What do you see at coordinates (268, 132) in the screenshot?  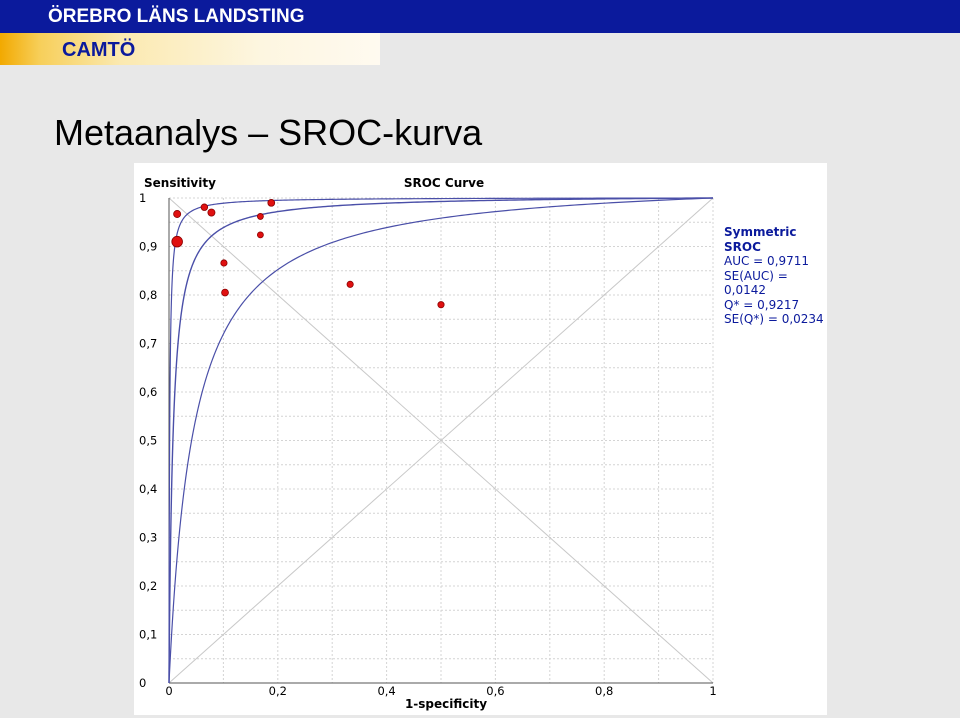 I see `slide-title: Metaanalys – SROC-kurva` at bounding box center [268, 132].